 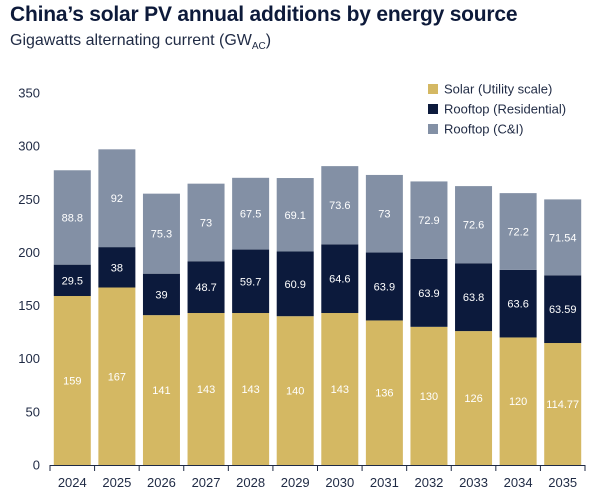 I want to click on x-tick-label: 2035, so click(x=562, y=482).